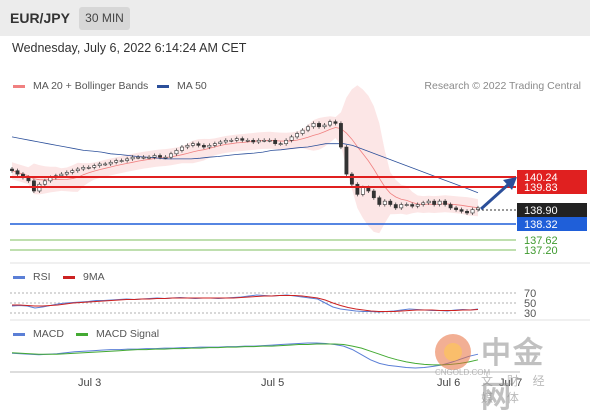 This screenshot has height=416, width=590. I want to click on legend-rsi-ma: 9MA, so click(84, 277).